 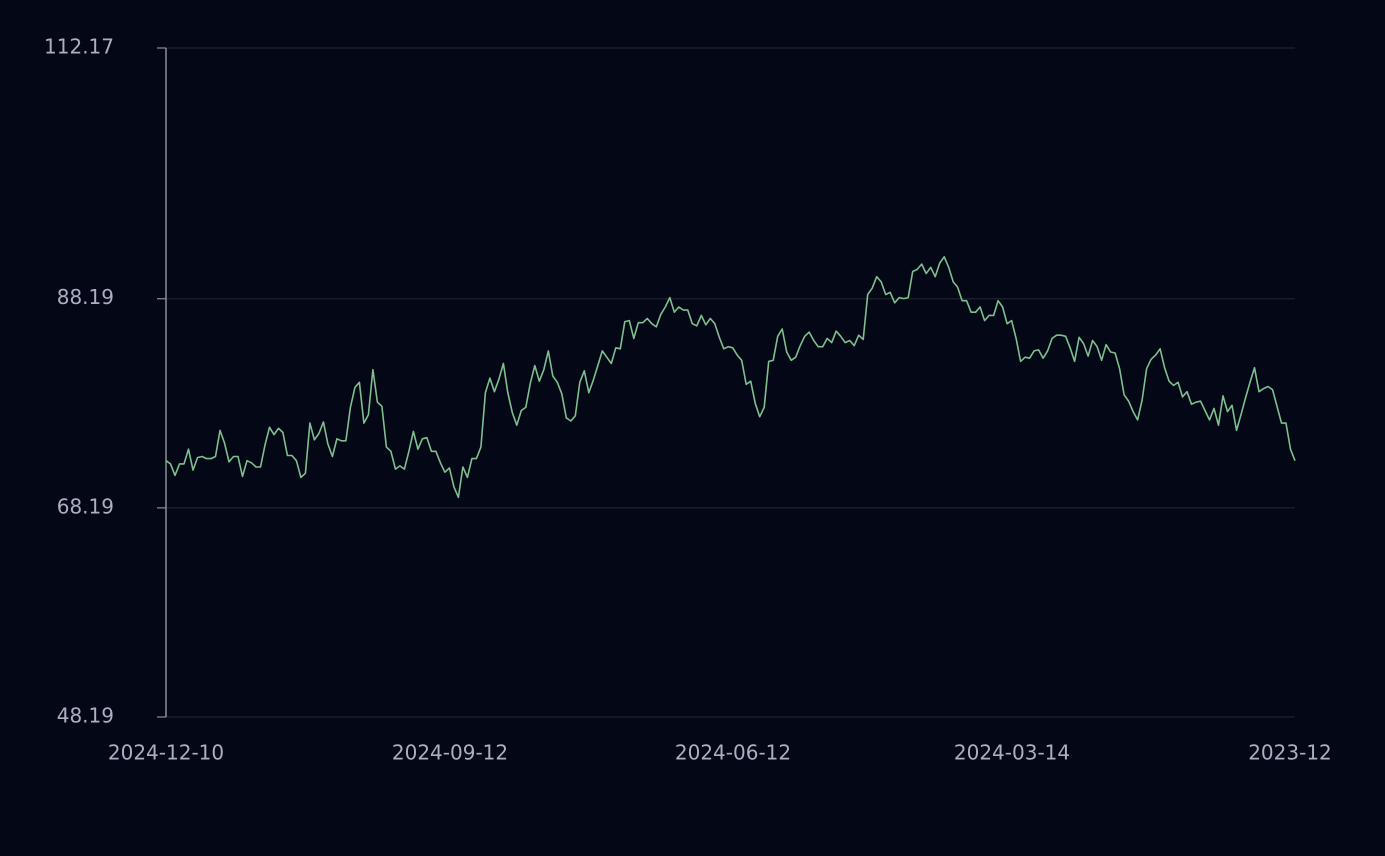 What do you see at coordinates (166, 753) in the screenshot?
I see `x-tick-label: 2024-12-10` at bounding box center [166, 753].